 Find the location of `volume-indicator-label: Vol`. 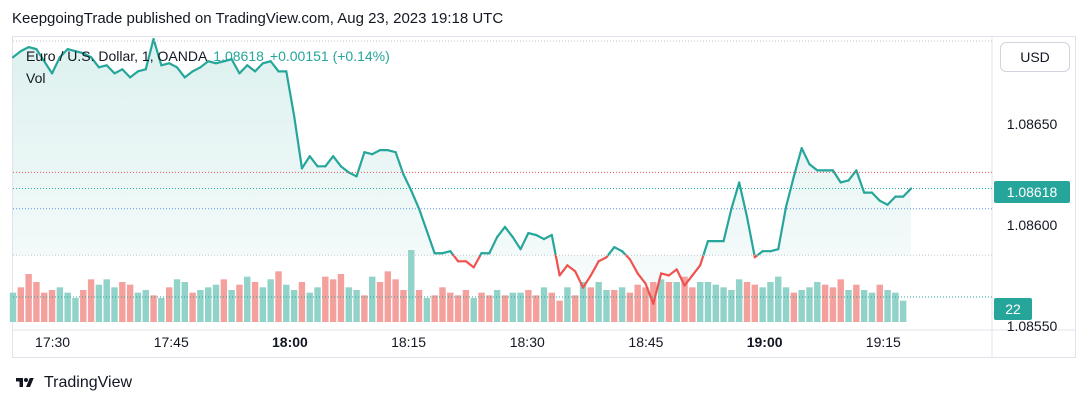

volume-indicator-label: Vol is located at coordinates (36, 78).